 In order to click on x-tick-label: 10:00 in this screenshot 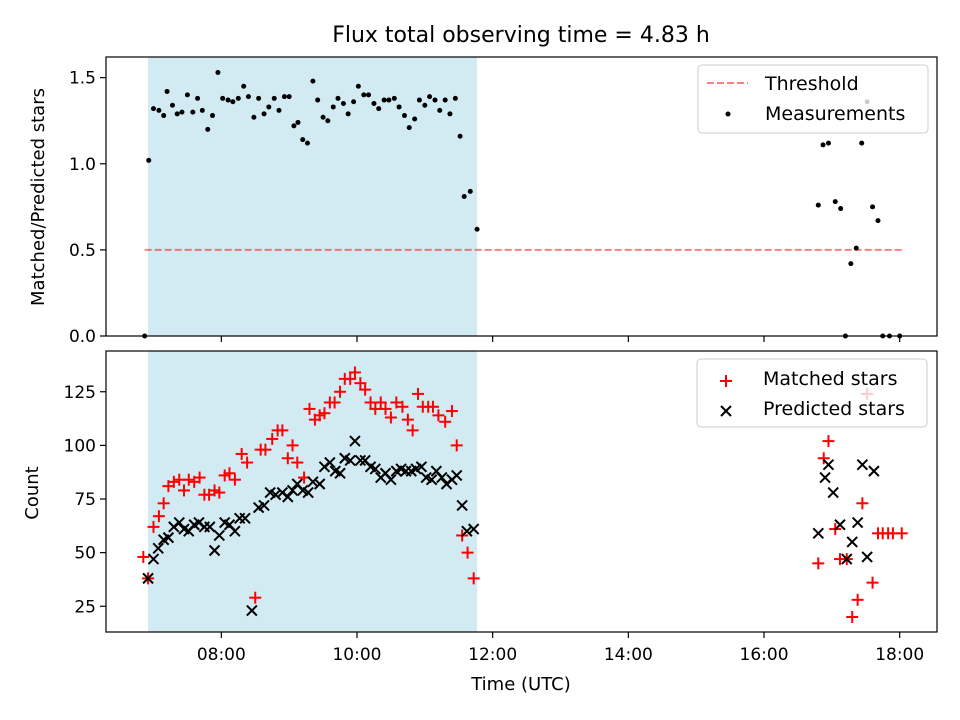, I will do `click(356, 655)`.